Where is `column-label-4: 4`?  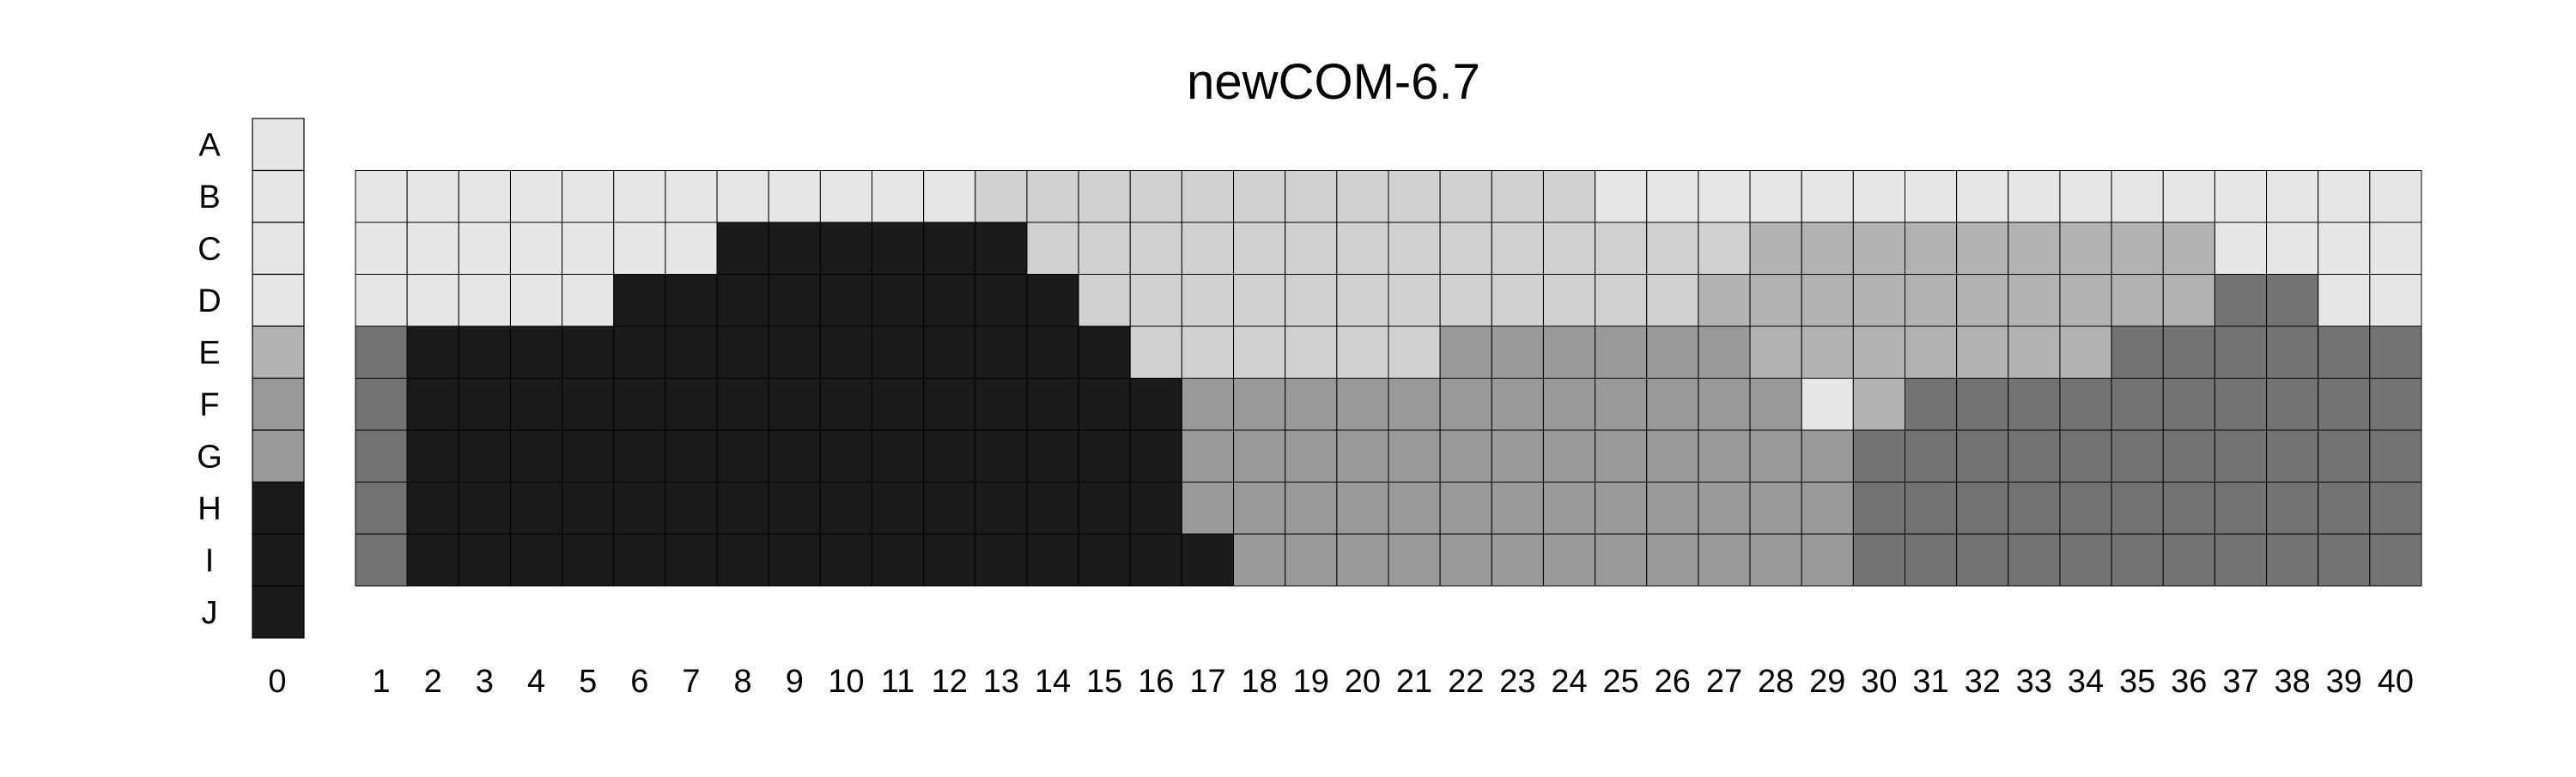
column-label-4: 4 is located at coordinates (536, 682).